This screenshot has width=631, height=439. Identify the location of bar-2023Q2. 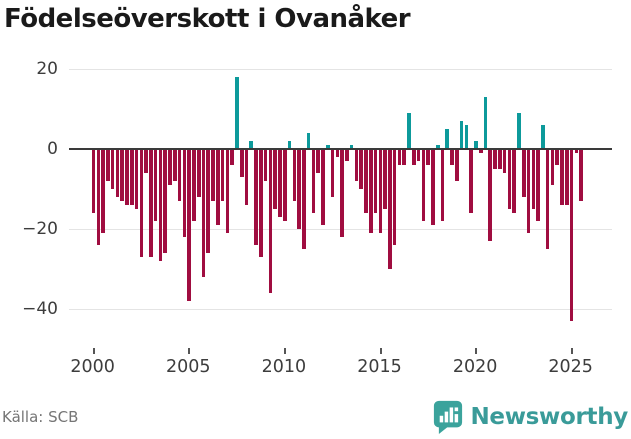
(538, 185).